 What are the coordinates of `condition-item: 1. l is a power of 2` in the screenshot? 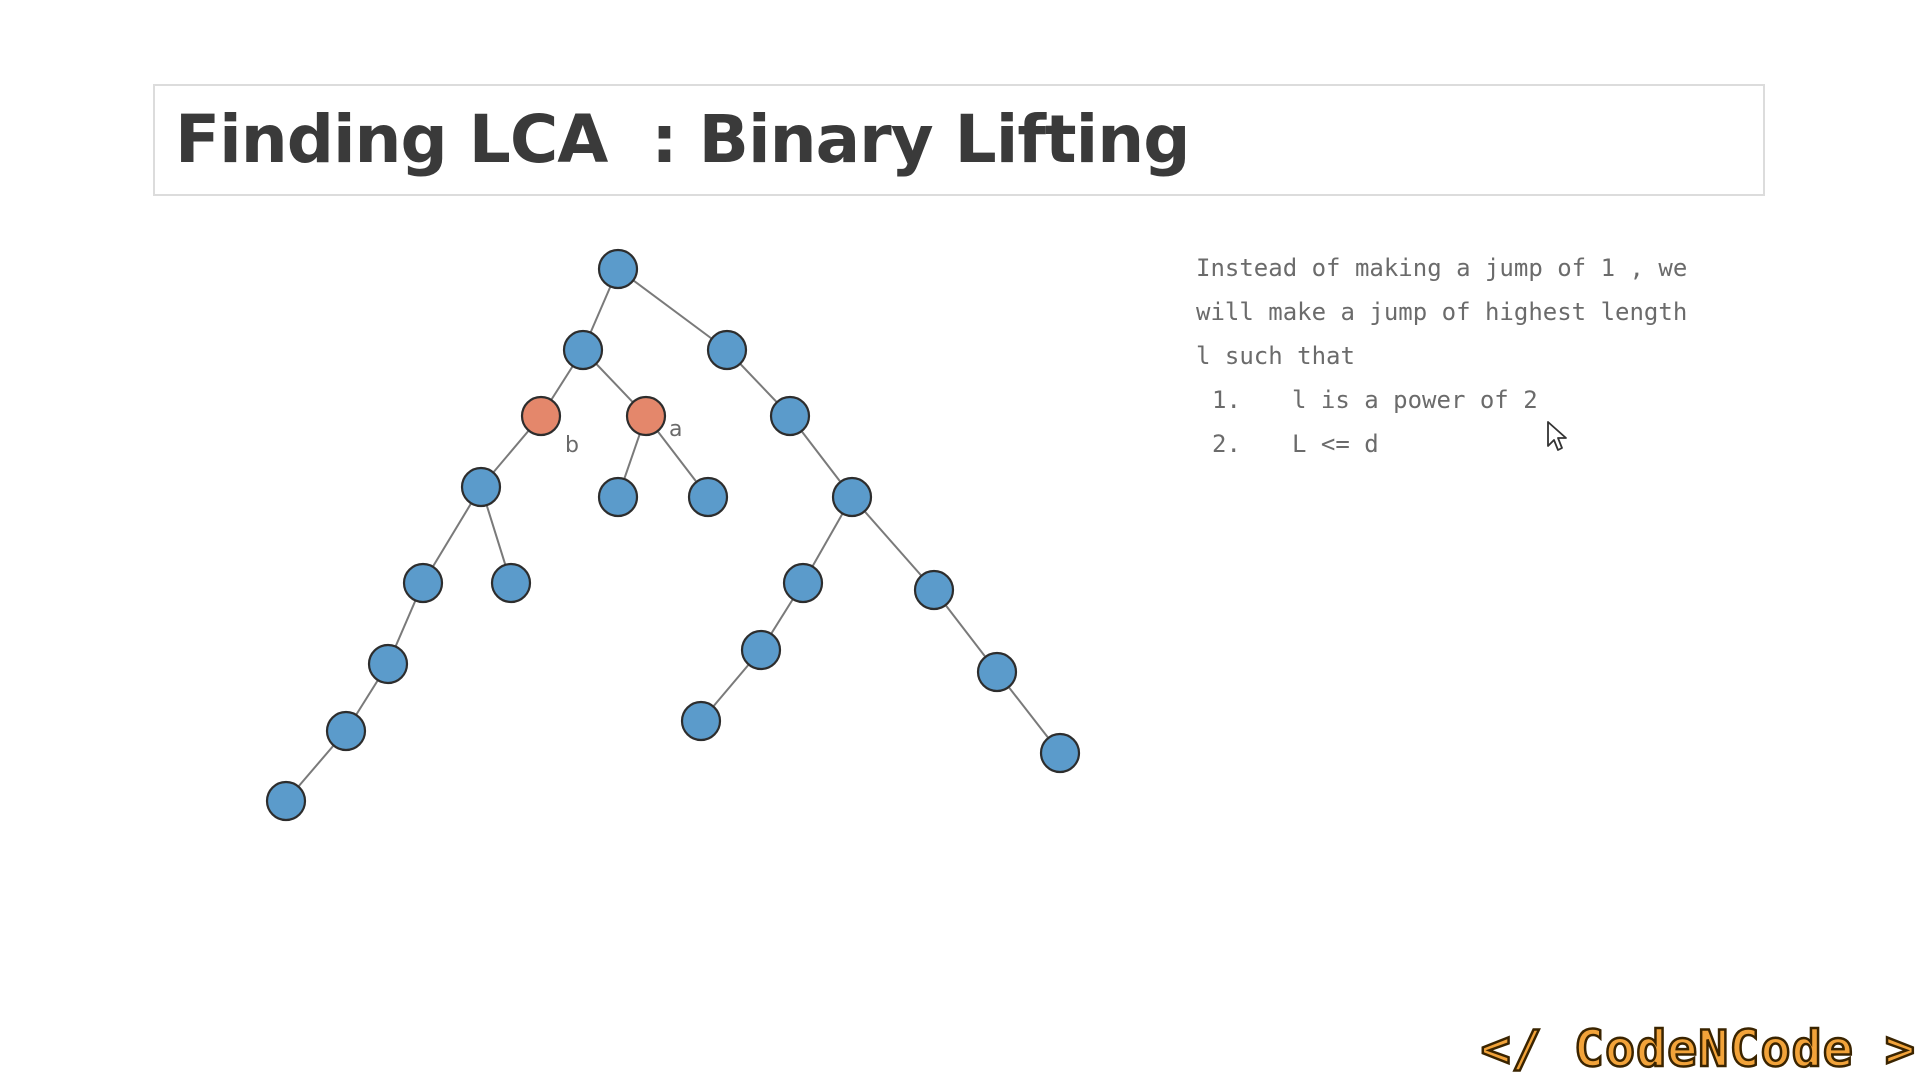 It's located at (1504, 400).